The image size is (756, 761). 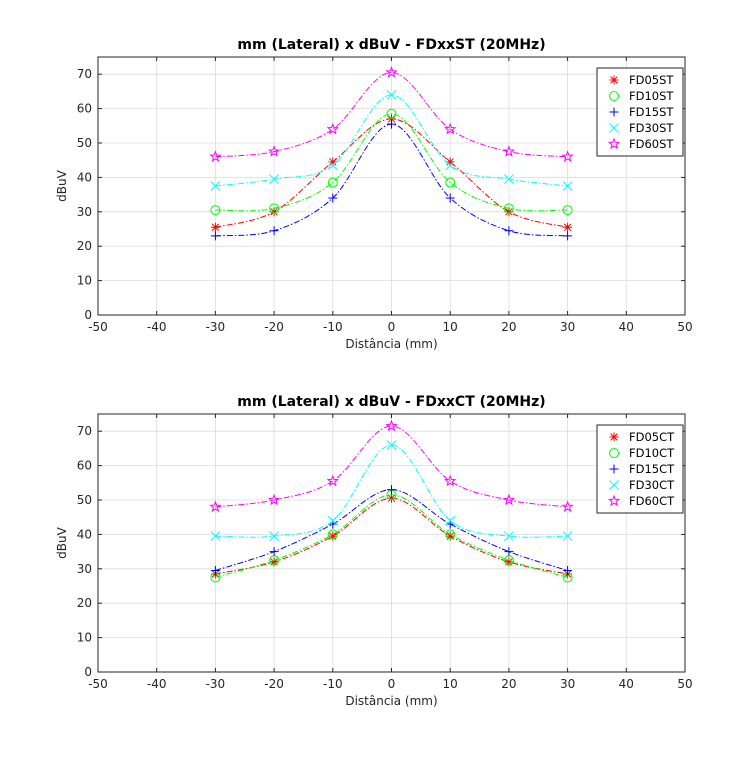 What do you see at coordinates (651, 128) in the screenshot?
I see `legend-entry: FD30ST` at bounding box center [651, 128].